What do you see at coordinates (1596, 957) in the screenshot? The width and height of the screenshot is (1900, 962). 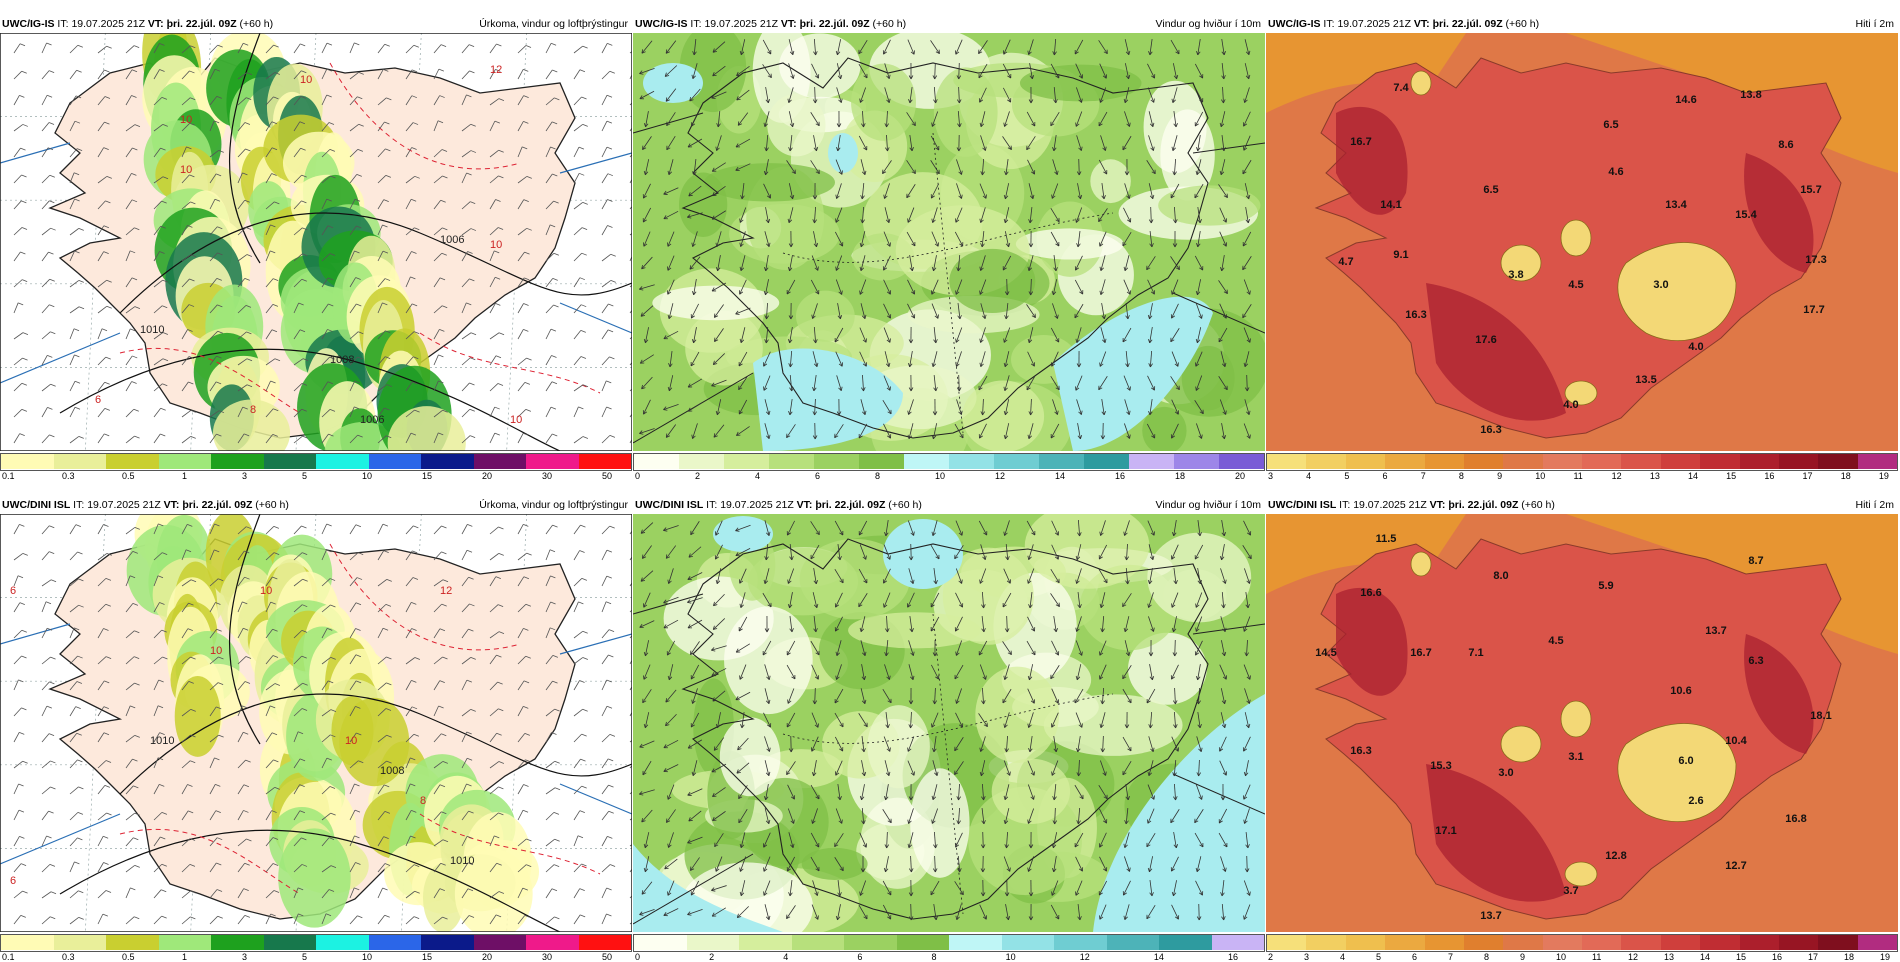 I see `colorbar-tick-label: 11` at bounding box center [1596, 957].